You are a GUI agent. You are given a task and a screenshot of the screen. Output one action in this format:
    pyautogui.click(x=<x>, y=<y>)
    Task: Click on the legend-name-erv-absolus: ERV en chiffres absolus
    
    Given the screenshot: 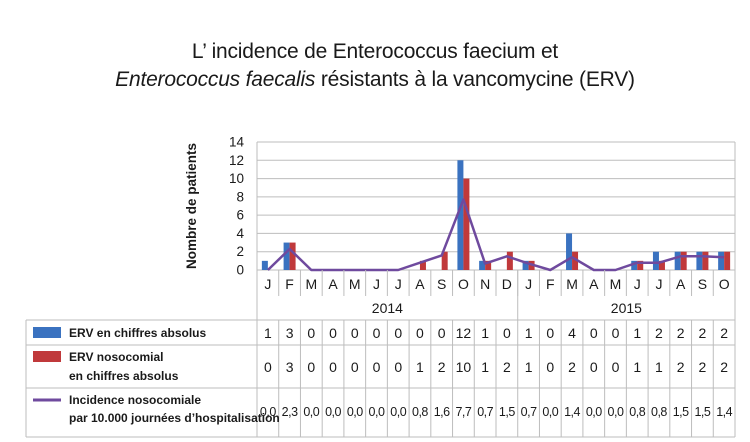 What is the action you would take?
    pyautogui.click(x=137, y=333)
    